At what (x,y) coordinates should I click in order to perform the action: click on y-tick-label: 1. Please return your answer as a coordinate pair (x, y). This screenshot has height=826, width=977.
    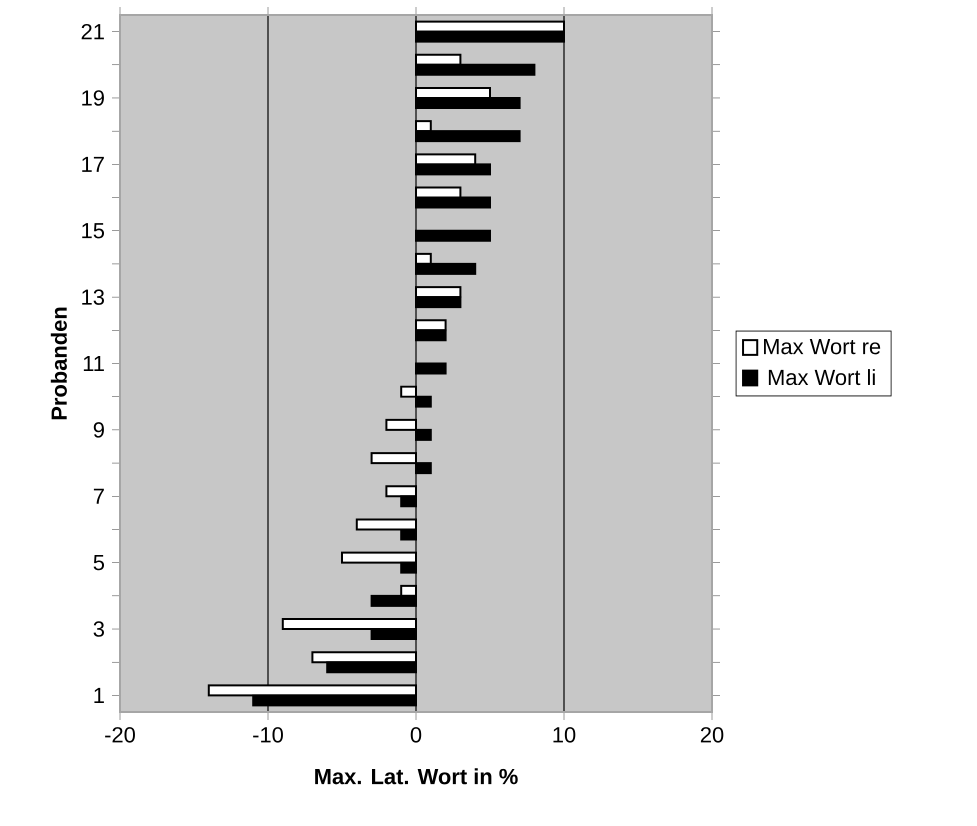
    Looking at the image, I should click on (99, 695).